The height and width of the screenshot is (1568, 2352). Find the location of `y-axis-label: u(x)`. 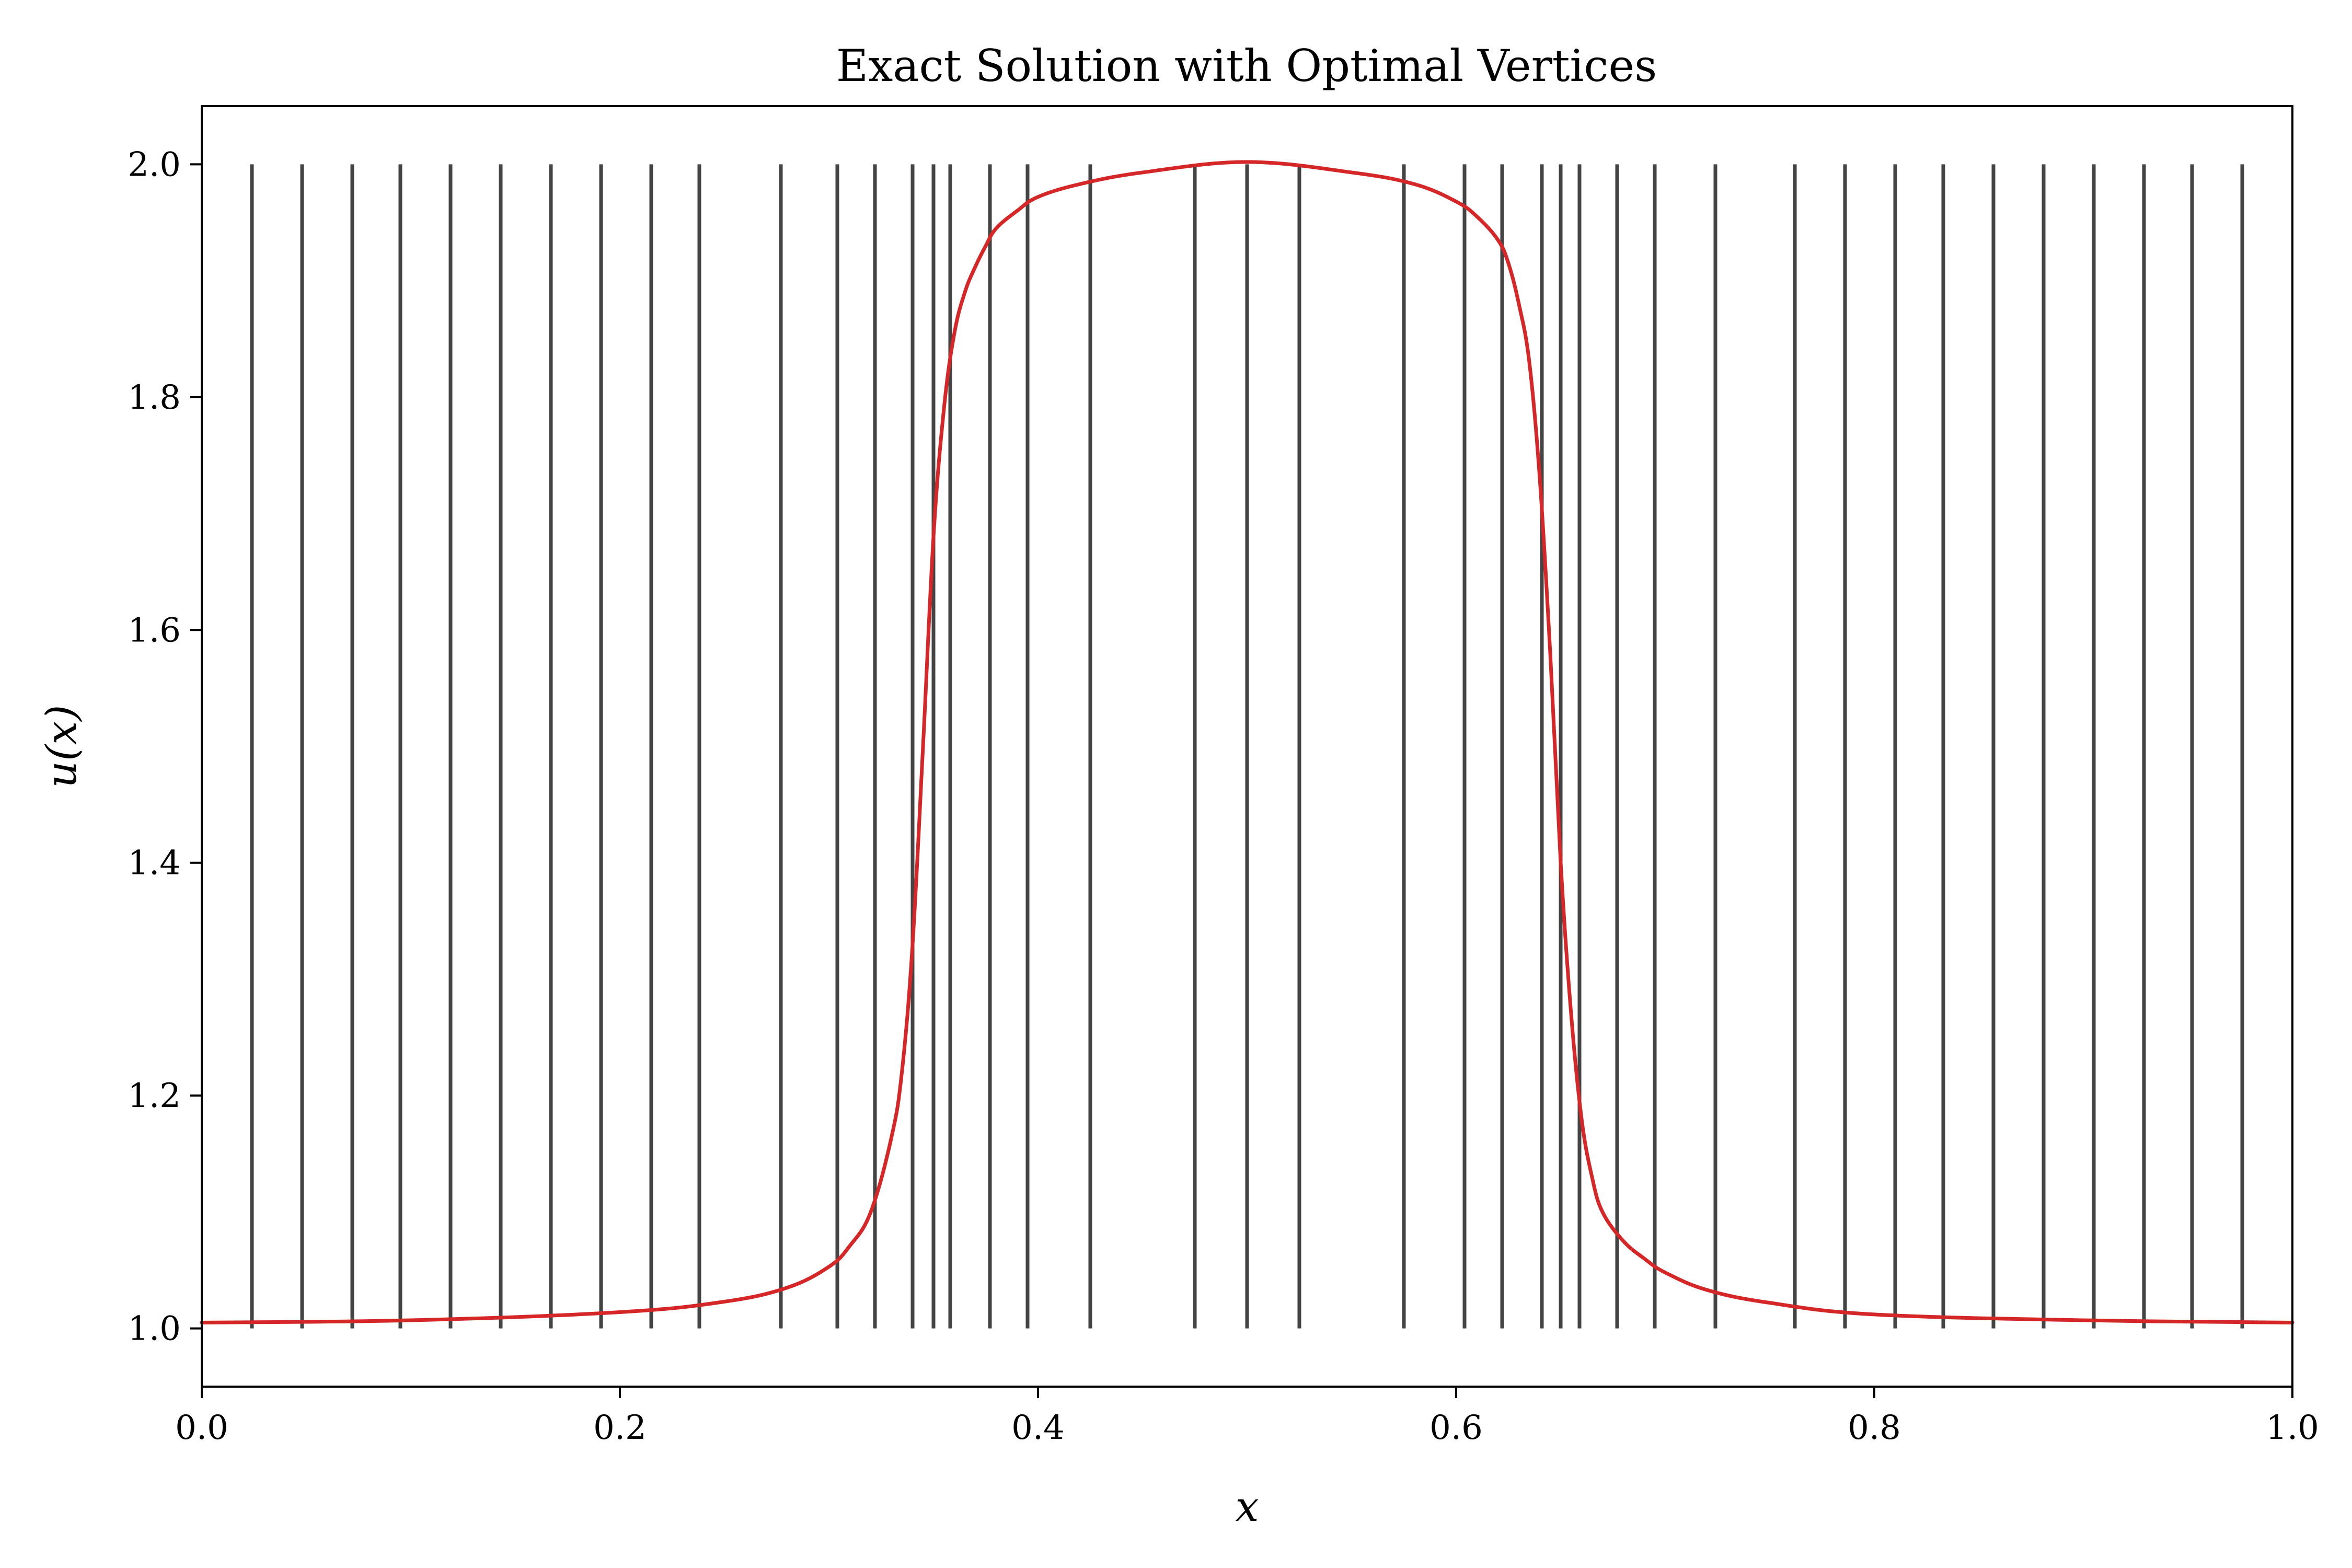

y-axis-label: u(x) is located at coordinates (61, 746).